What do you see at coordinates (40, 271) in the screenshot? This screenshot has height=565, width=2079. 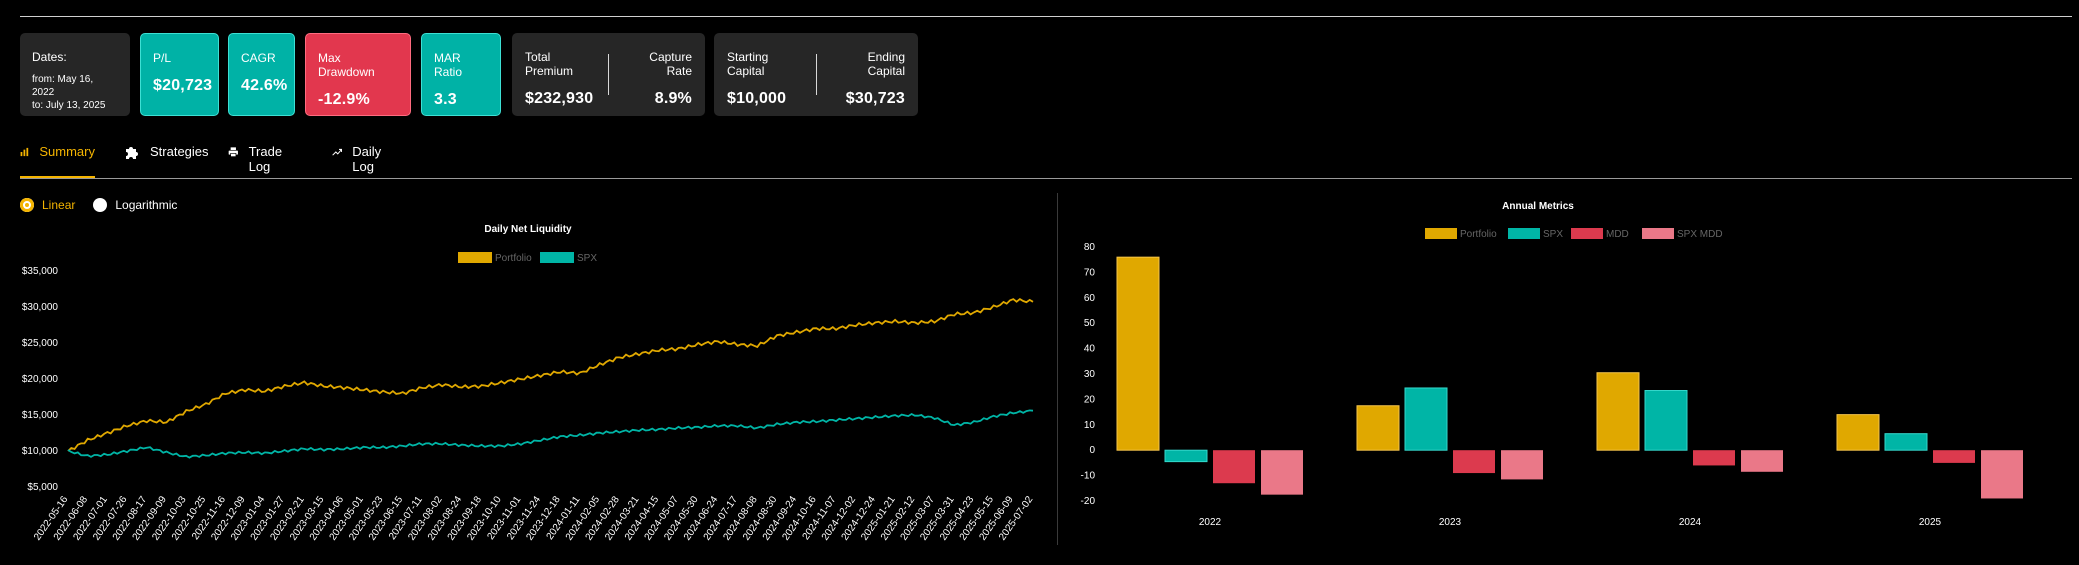 I see `y-tick-label: $35,000` at bounding box center [40, 271].